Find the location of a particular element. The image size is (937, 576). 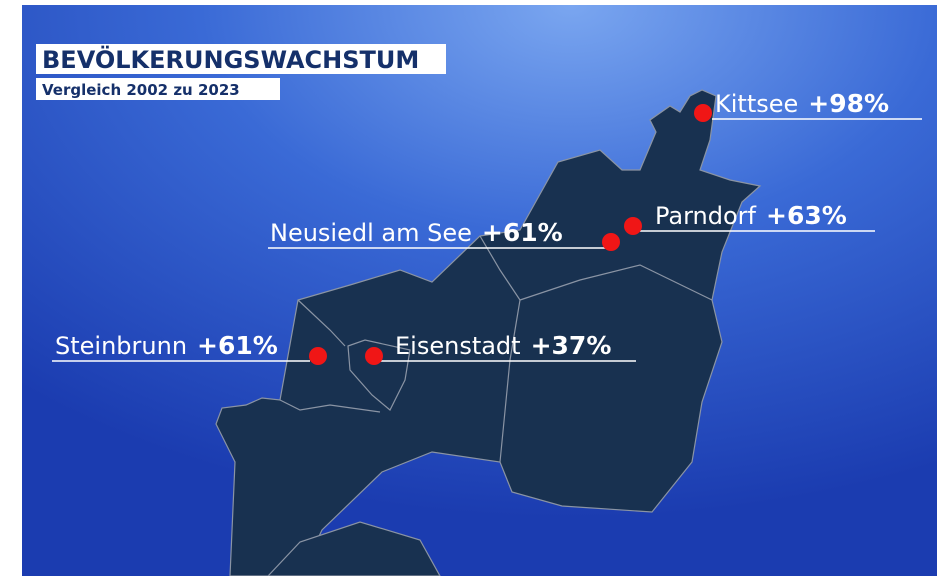

title-box is located at coordinates (241, 59).